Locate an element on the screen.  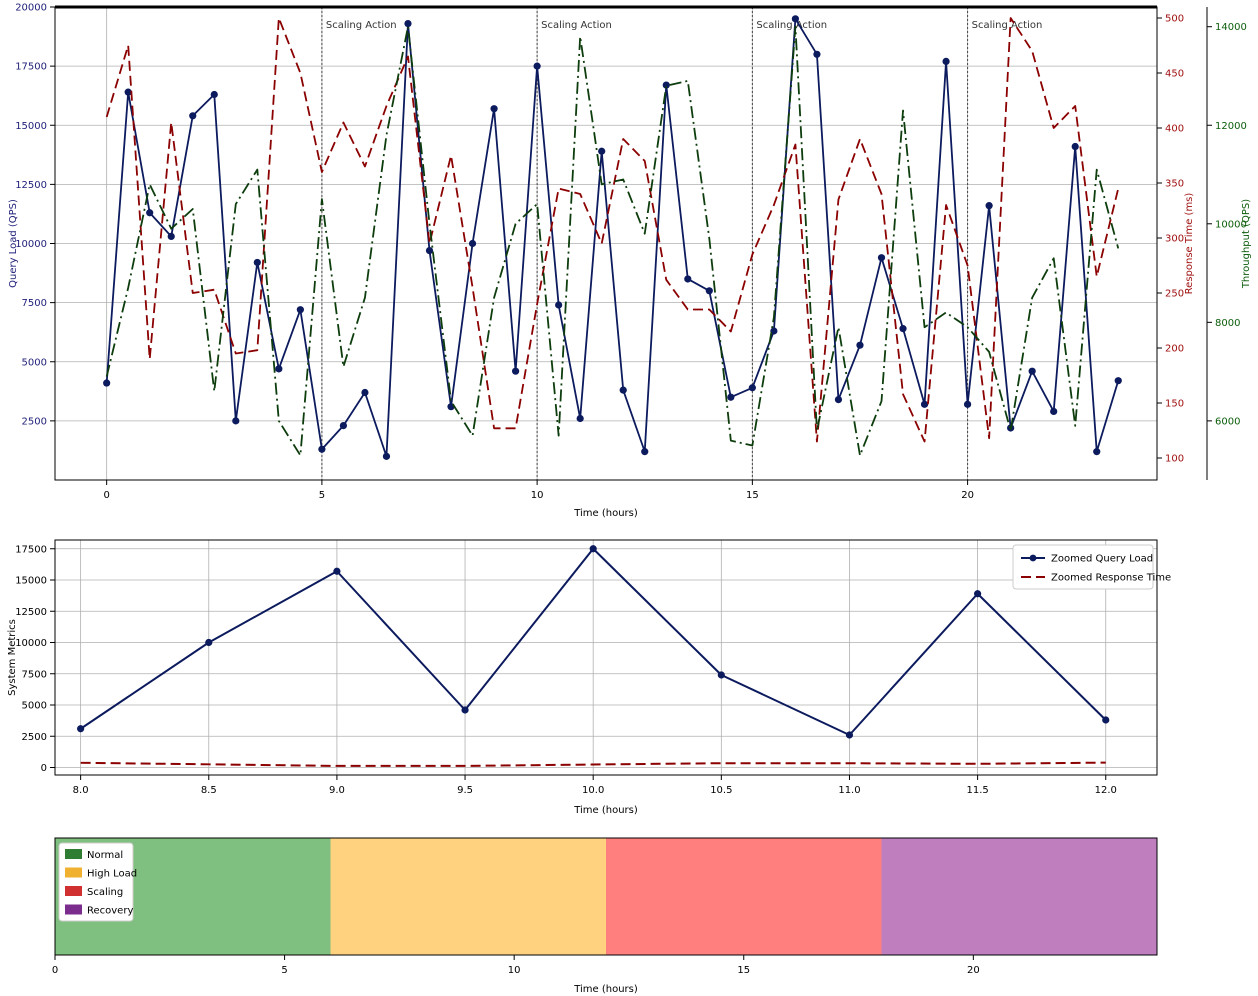
y-right2-axis-label: Throughput (QPS) is located at coordinates (1246, 244).